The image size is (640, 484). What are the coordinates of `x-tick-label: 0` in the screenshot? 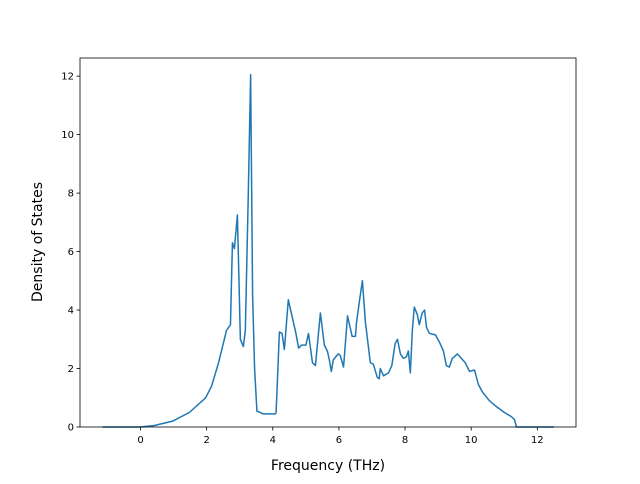 It's located at (140, 440).